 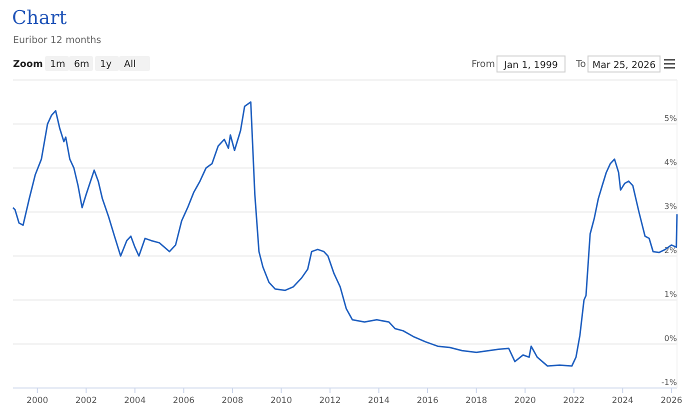 I want to click on x-tick-label: 2004, so click(x=135, y=401).